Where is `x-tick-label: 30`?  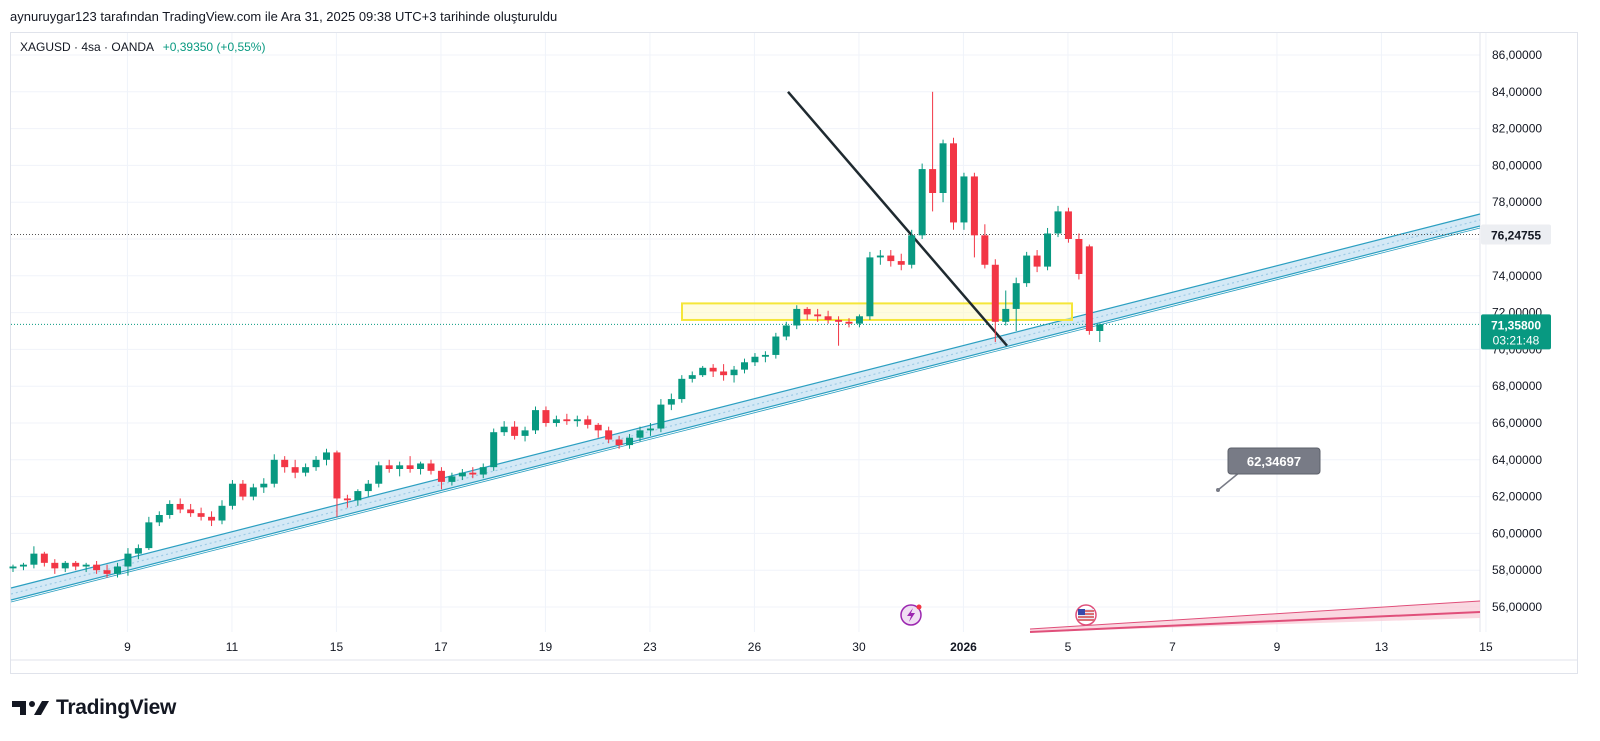
x-tick-label: 30 is located at coordinates (859, 647).